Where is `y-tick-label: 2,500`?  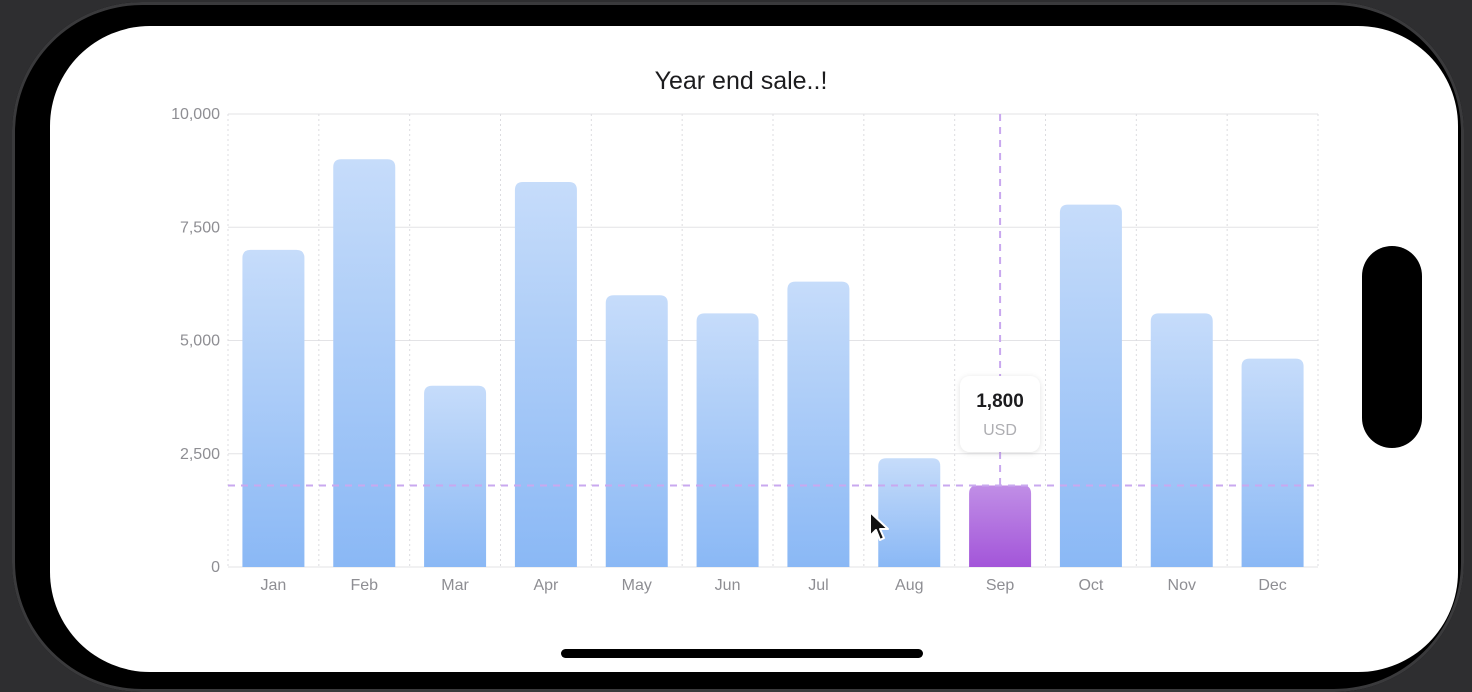 y-tick-label: 2,500 is located at coordinates (200, 454).